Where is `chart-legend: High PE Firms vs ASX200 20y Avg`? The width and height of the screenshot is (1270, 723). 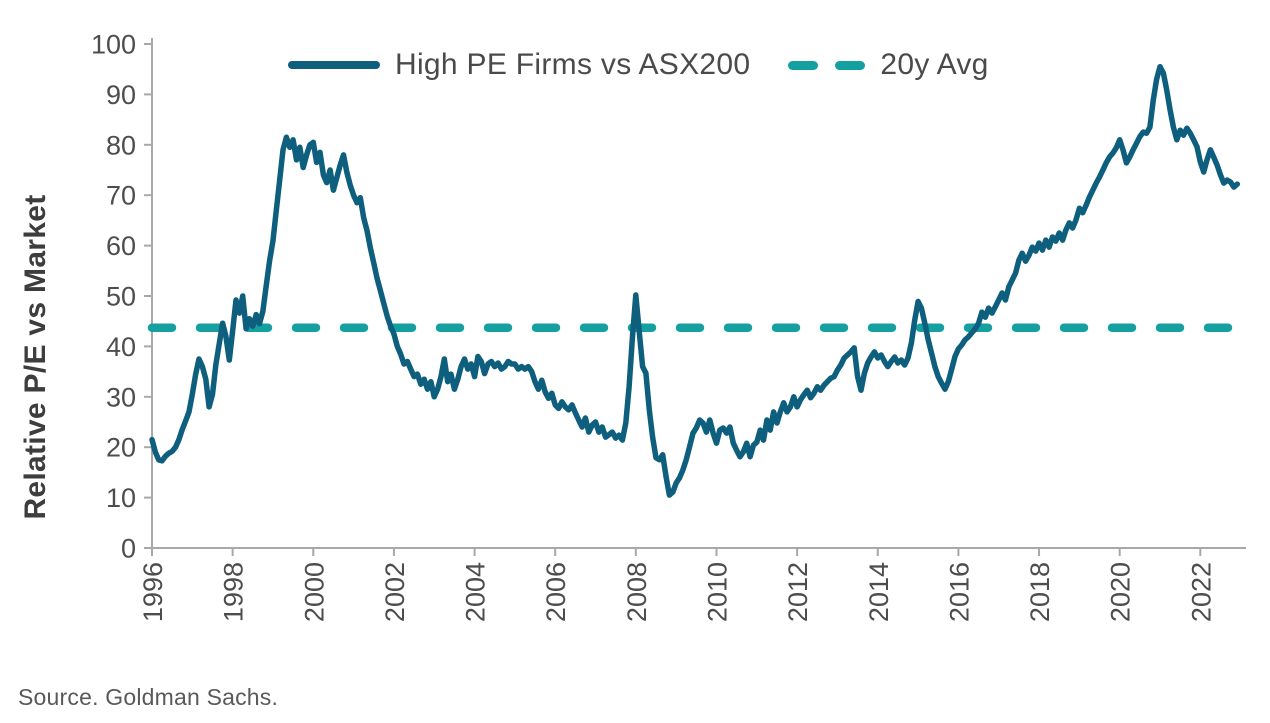 chart-legend: High PE Firms vs ASX200 20y Avg is located at coordinates (638, 65).